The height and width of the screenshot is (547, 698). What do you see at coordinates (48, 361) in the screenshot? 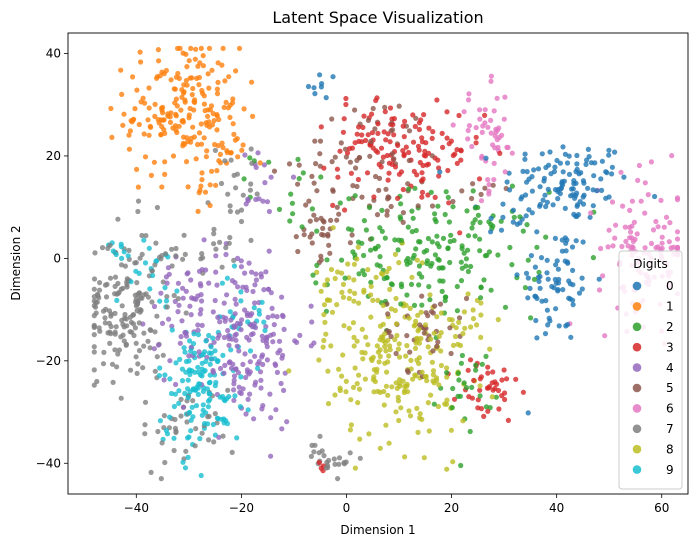
I see `y-tick-label: −20` at bounding box center [48, 361].